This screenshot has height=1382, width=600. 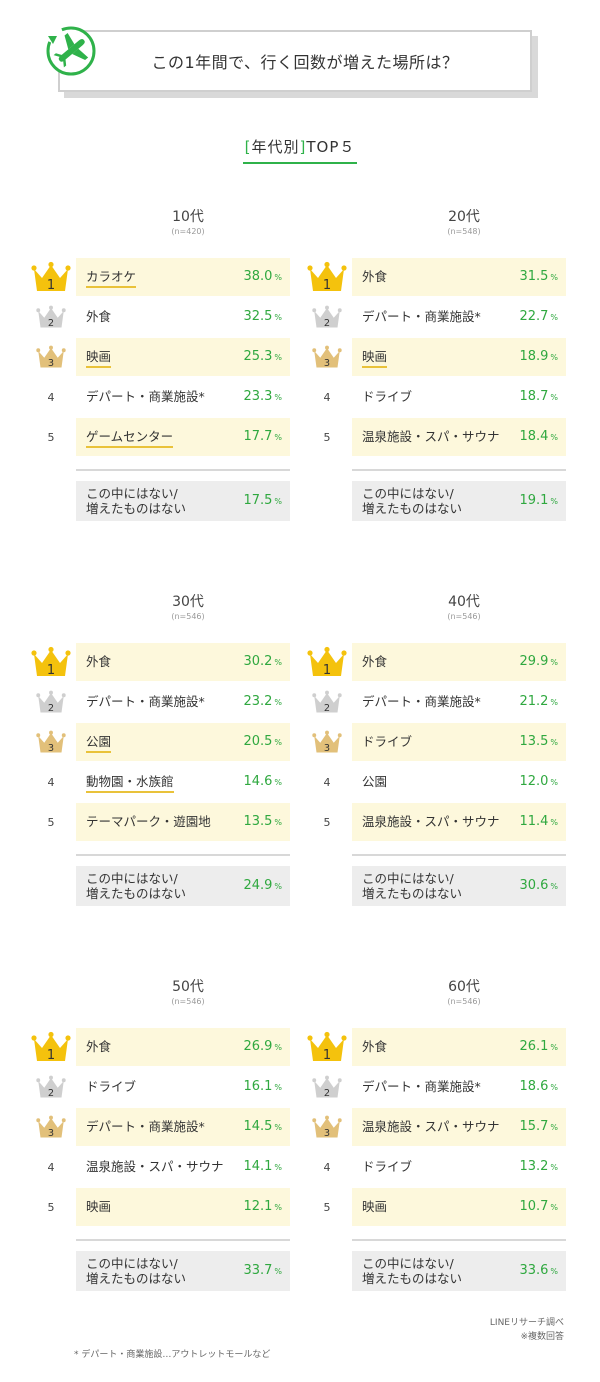 What do you see at coordinates (258, 1126) in the screenshot?
I see `value-number: 14.5` at bounding box center [258, 1126].